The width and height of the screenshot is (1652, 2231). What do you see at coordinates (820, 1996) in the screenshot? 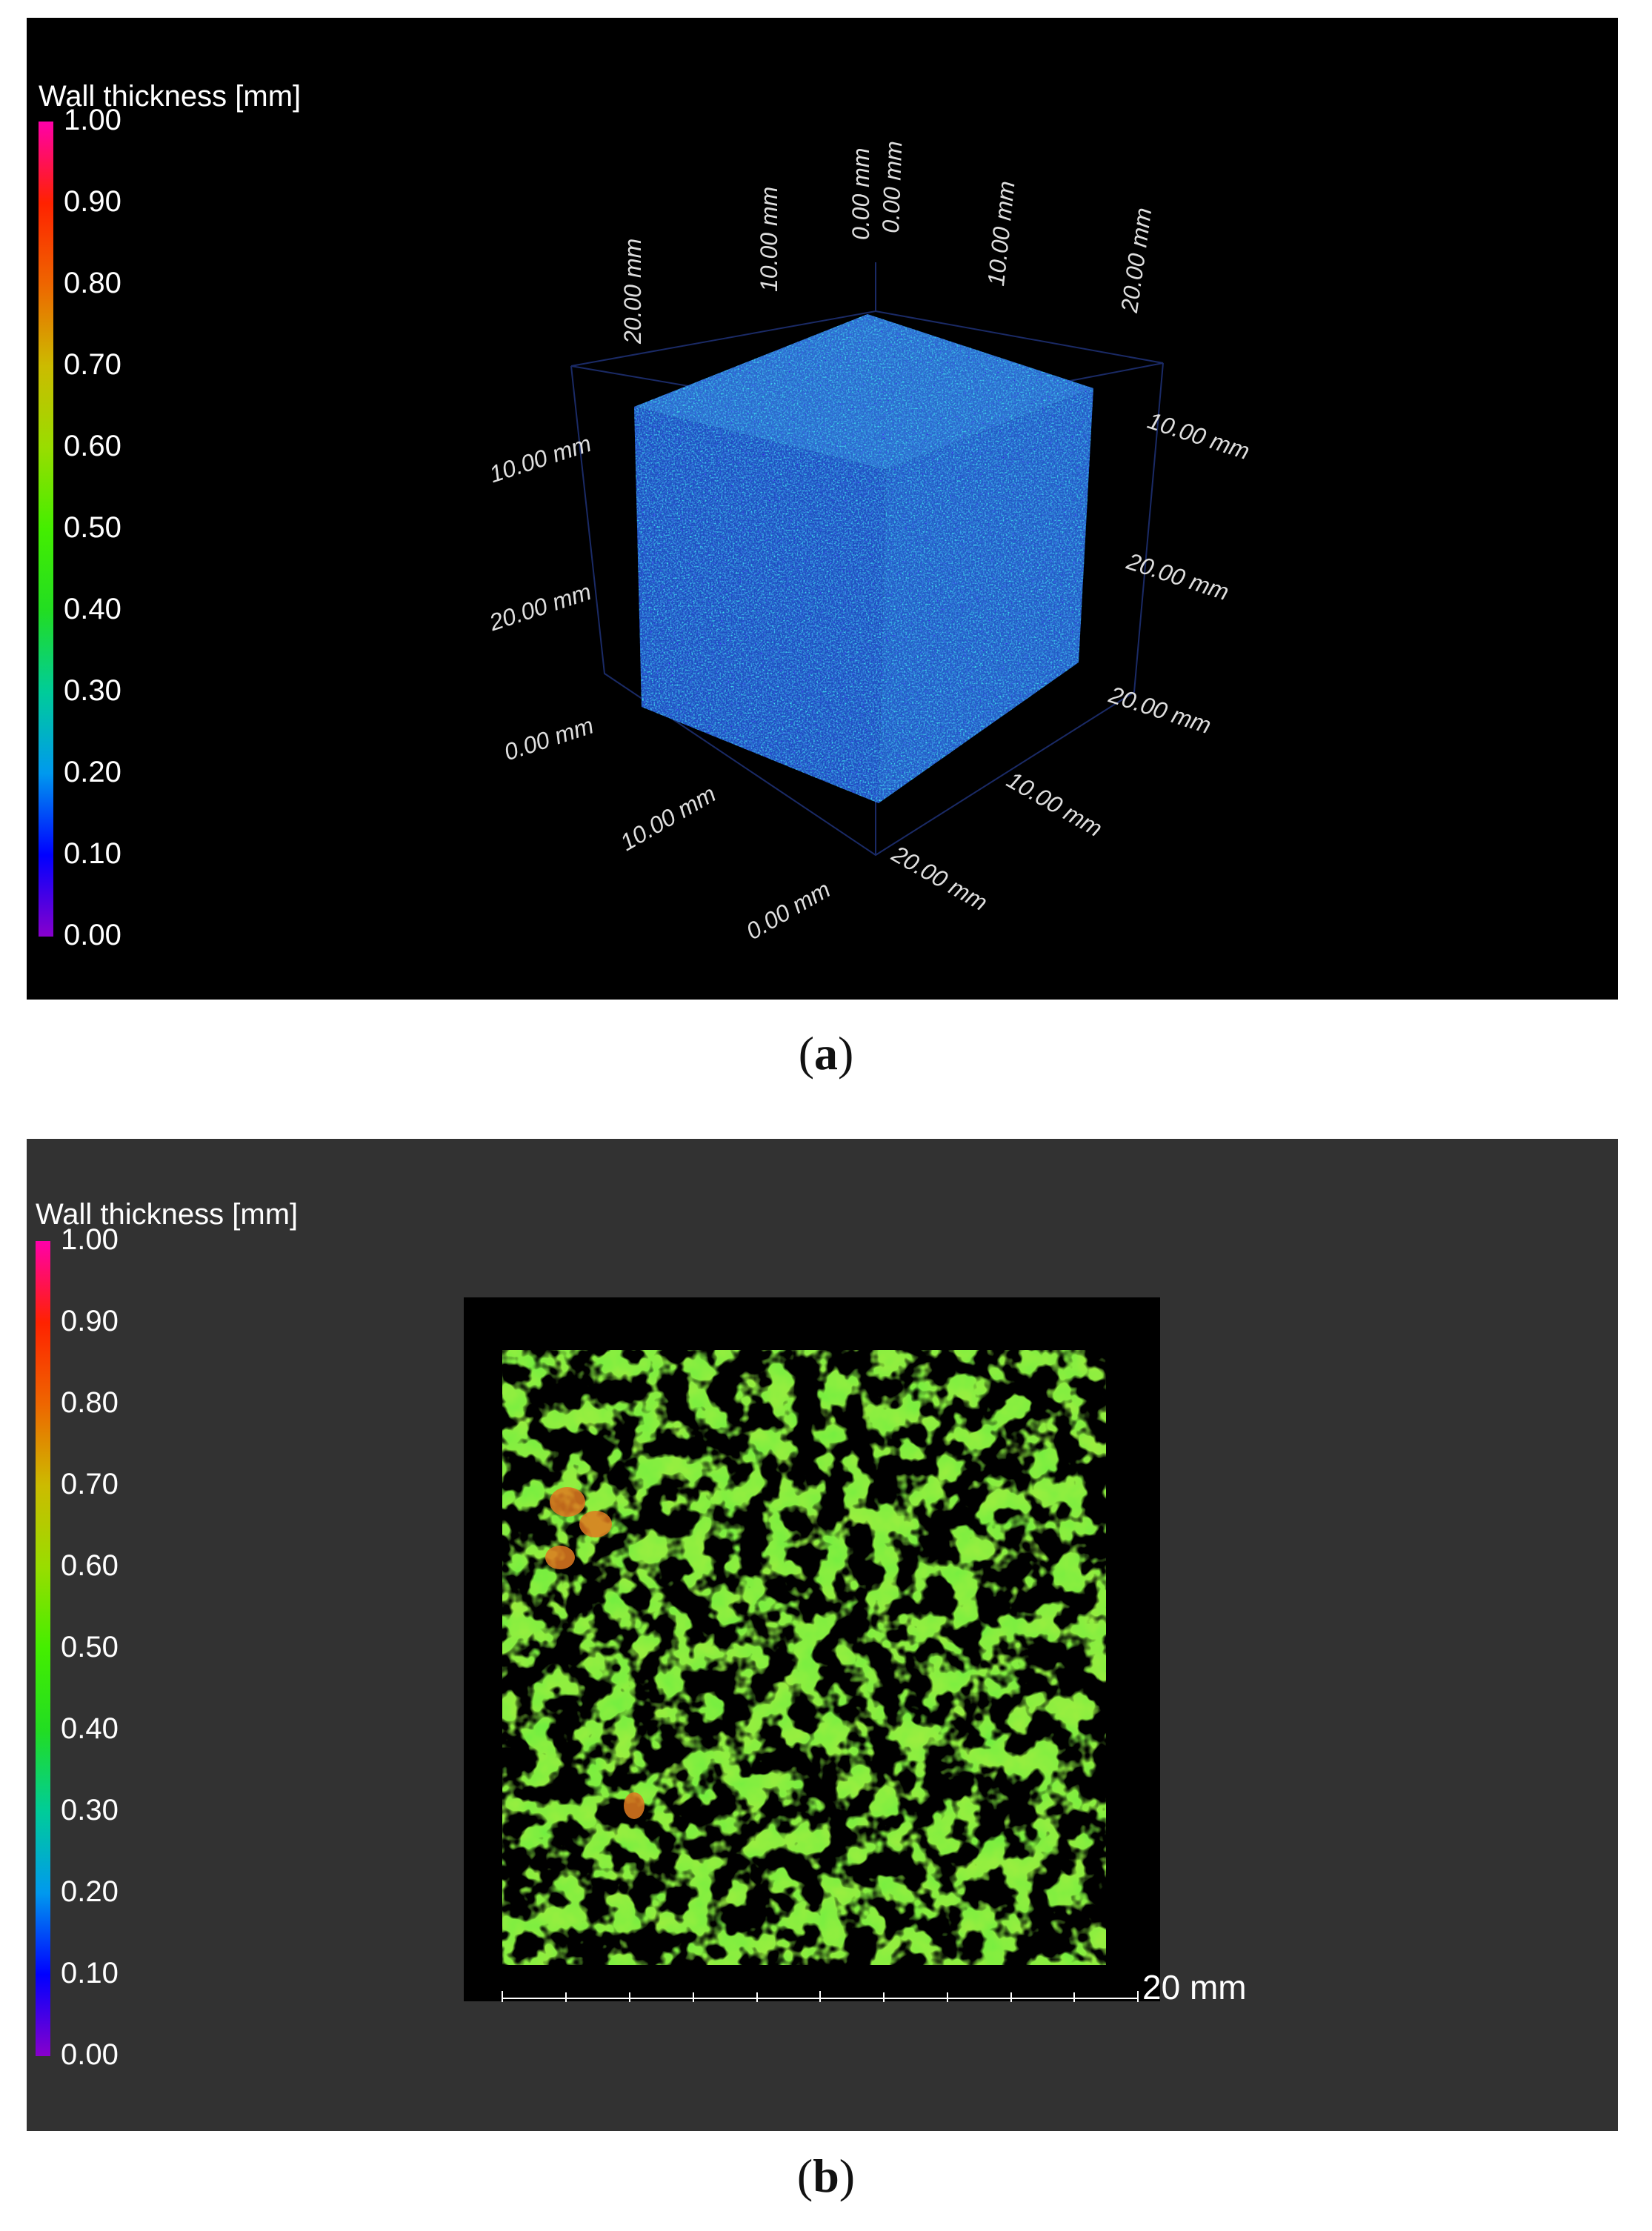
I see `scale-bar` at bounding box center [820, 1996].